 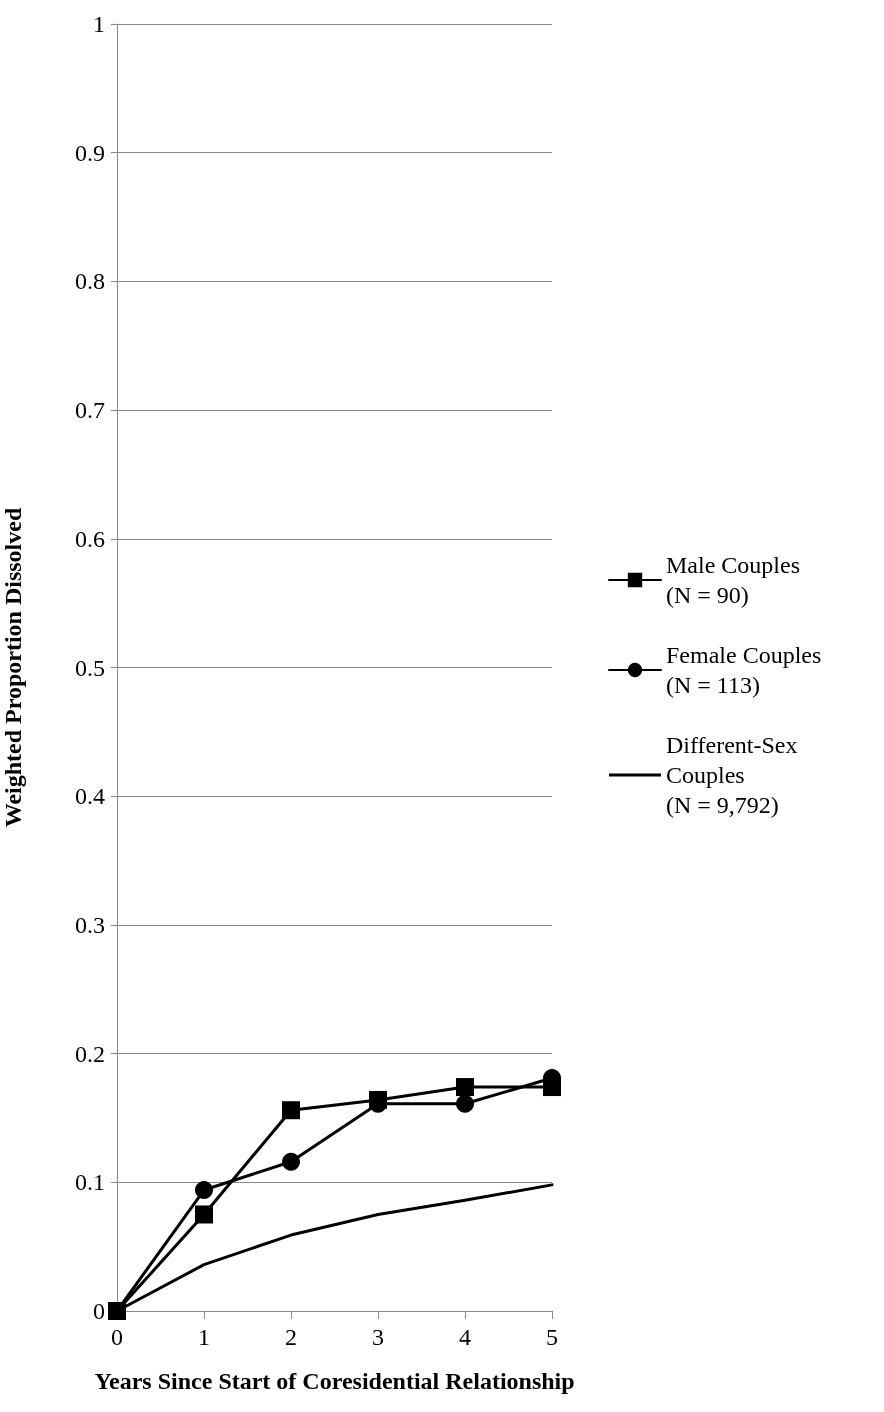 I want to click on x-tick-label: 5, so click(x=552, y=1337).